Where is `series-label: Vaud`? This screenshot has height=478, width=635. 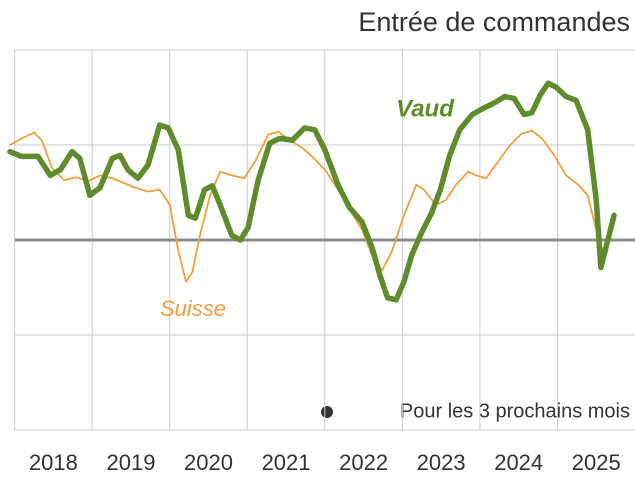
series-label: Vaud is located at coordinates (425, 108).